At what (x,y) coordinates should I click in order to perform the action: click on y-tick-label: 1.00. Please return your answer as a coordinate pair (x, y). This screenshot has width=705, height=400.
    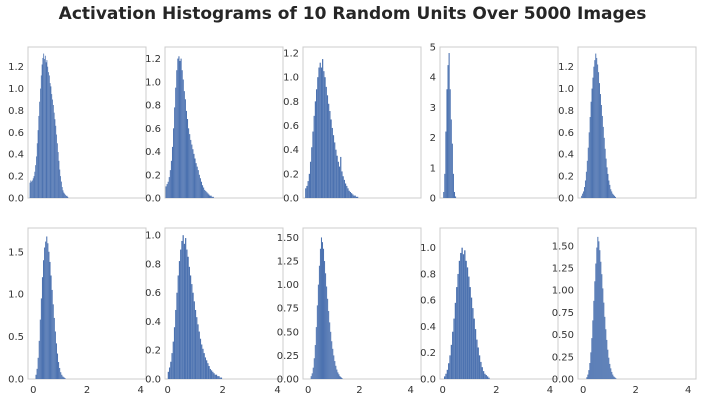
    Looking at the image, I should click on (563, 291).